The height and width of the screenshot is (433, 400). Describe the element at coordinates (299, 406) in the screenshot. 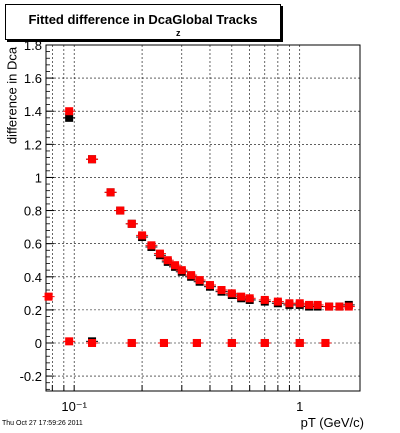

I see `x-tick-label: 1` at that location.